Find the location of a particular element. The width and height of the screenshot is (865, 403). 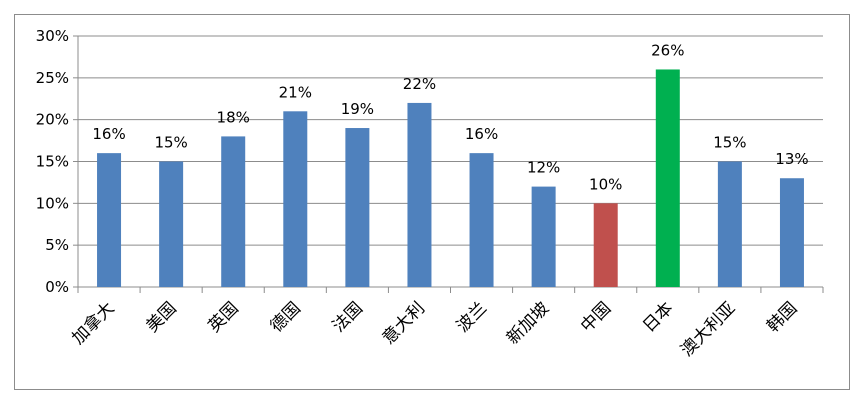

y-tick-label: 10% is located at coordinates (52, 203).